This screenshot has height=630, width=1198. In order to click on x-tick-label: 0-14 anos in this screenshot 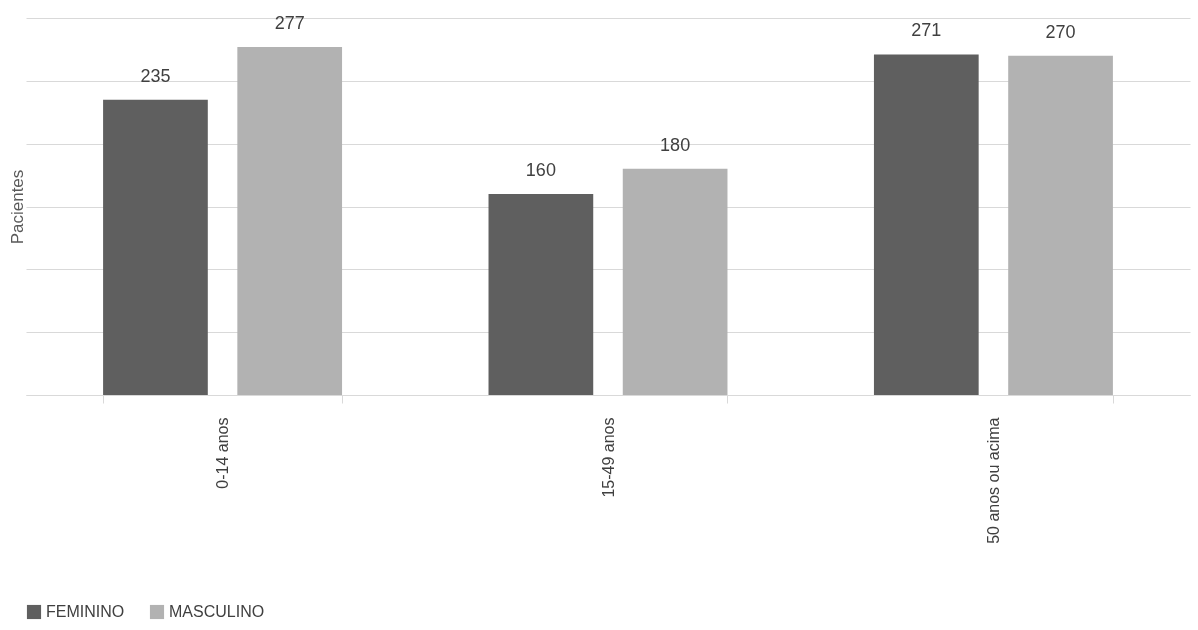, I will do `click(223, 453)`.